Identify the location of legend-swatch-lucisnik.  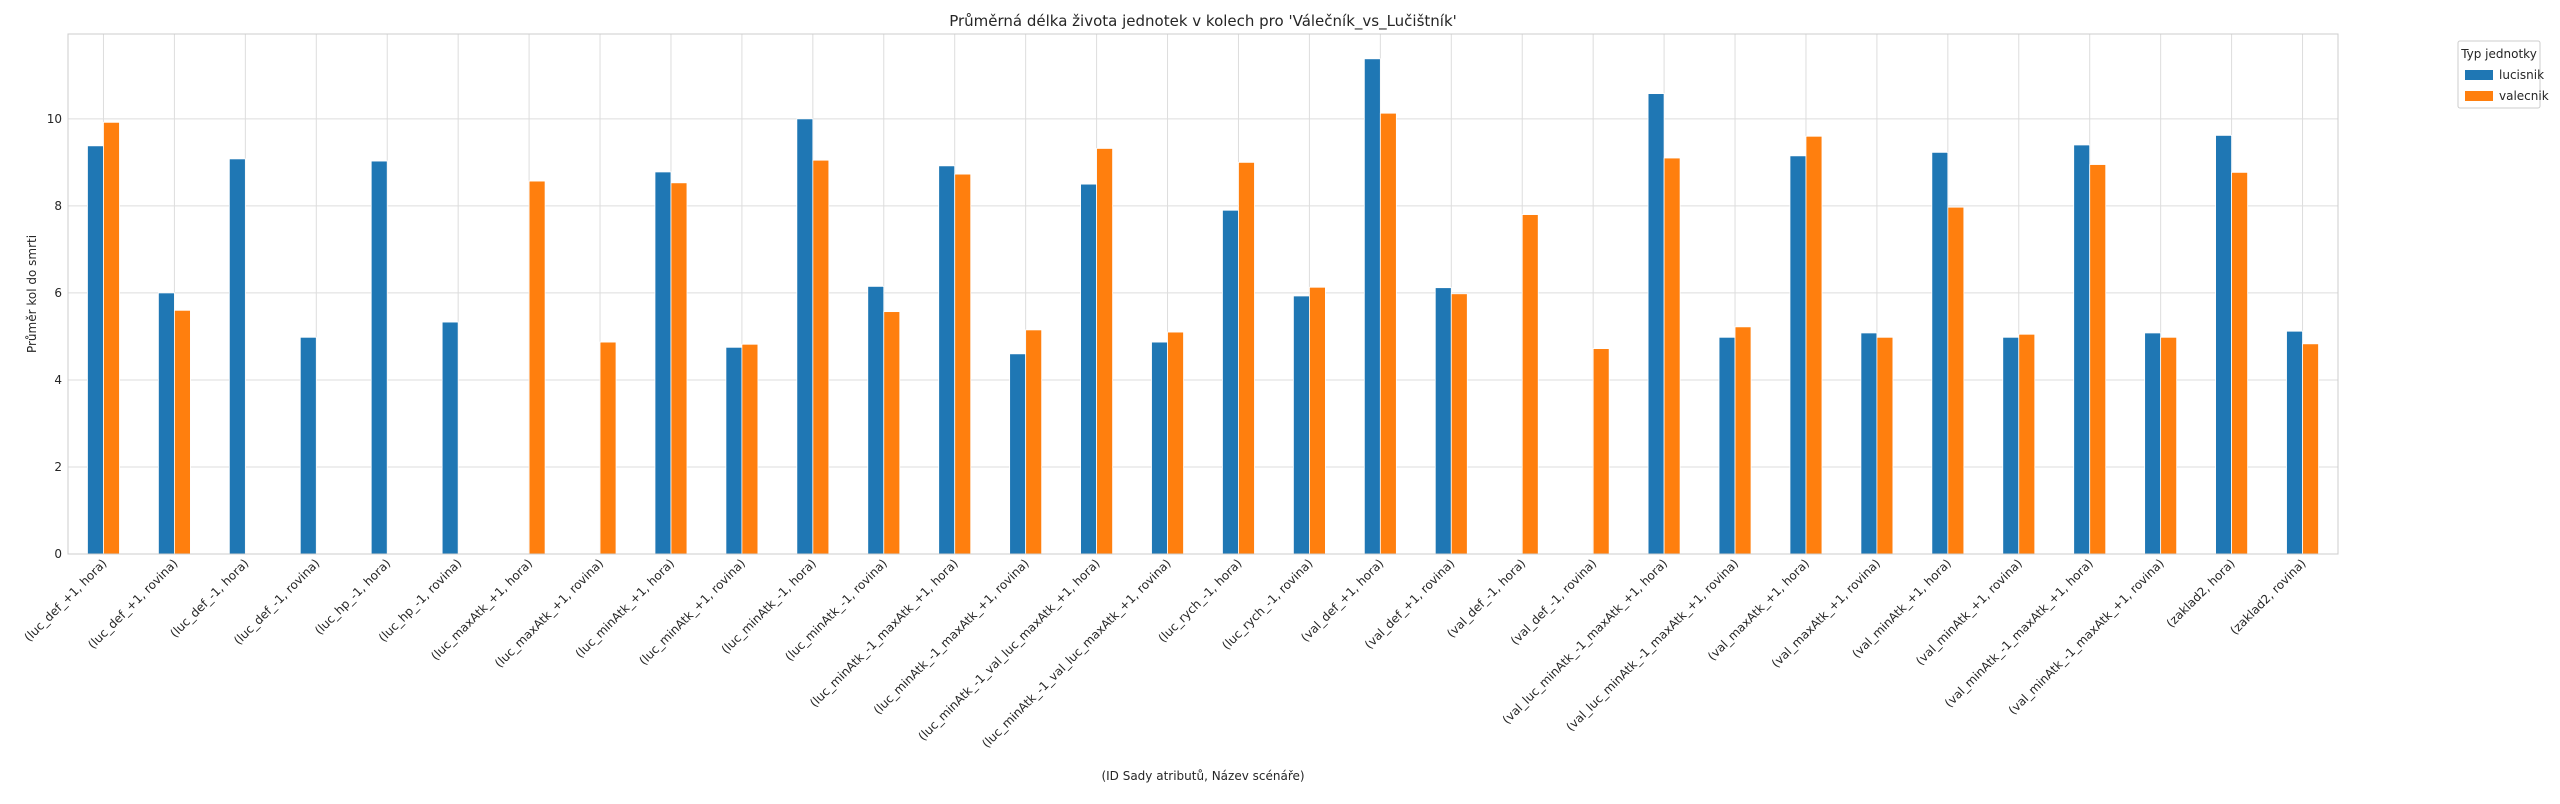
(2479, 75).